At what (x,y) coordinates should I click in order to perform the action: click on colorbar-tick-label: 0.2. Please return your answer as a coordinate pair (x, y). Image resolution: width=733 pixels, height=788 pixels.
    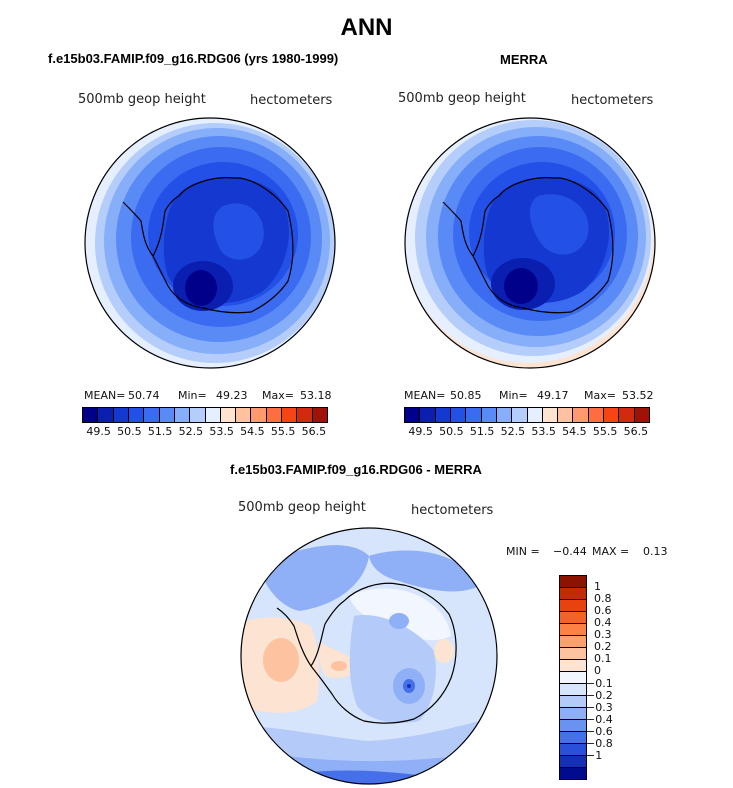
    Looking at the image, I should click on (603, 647).